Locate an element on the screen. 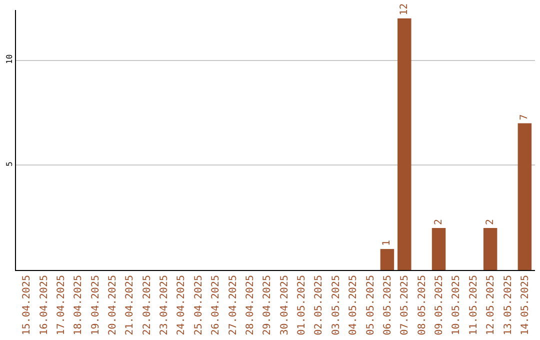  x-tick-label: 25.04.2025 is located at coordinates (198, 305).